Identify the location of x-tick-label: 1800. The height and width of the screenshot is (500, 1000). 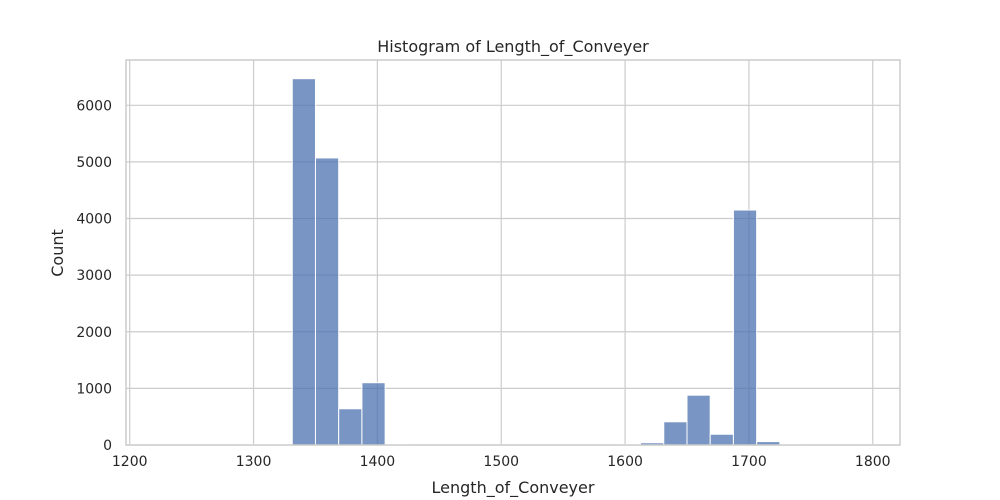
(873, 462).